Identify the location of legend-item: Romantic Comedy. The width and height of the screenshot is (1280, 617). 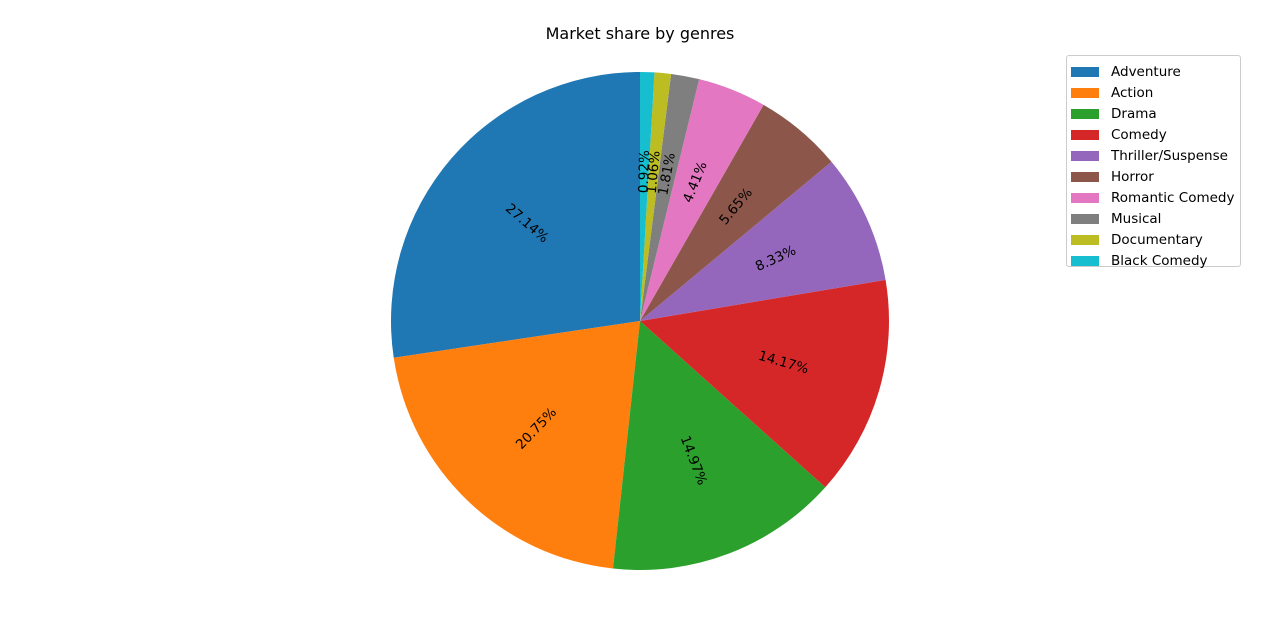
(1152, 197).